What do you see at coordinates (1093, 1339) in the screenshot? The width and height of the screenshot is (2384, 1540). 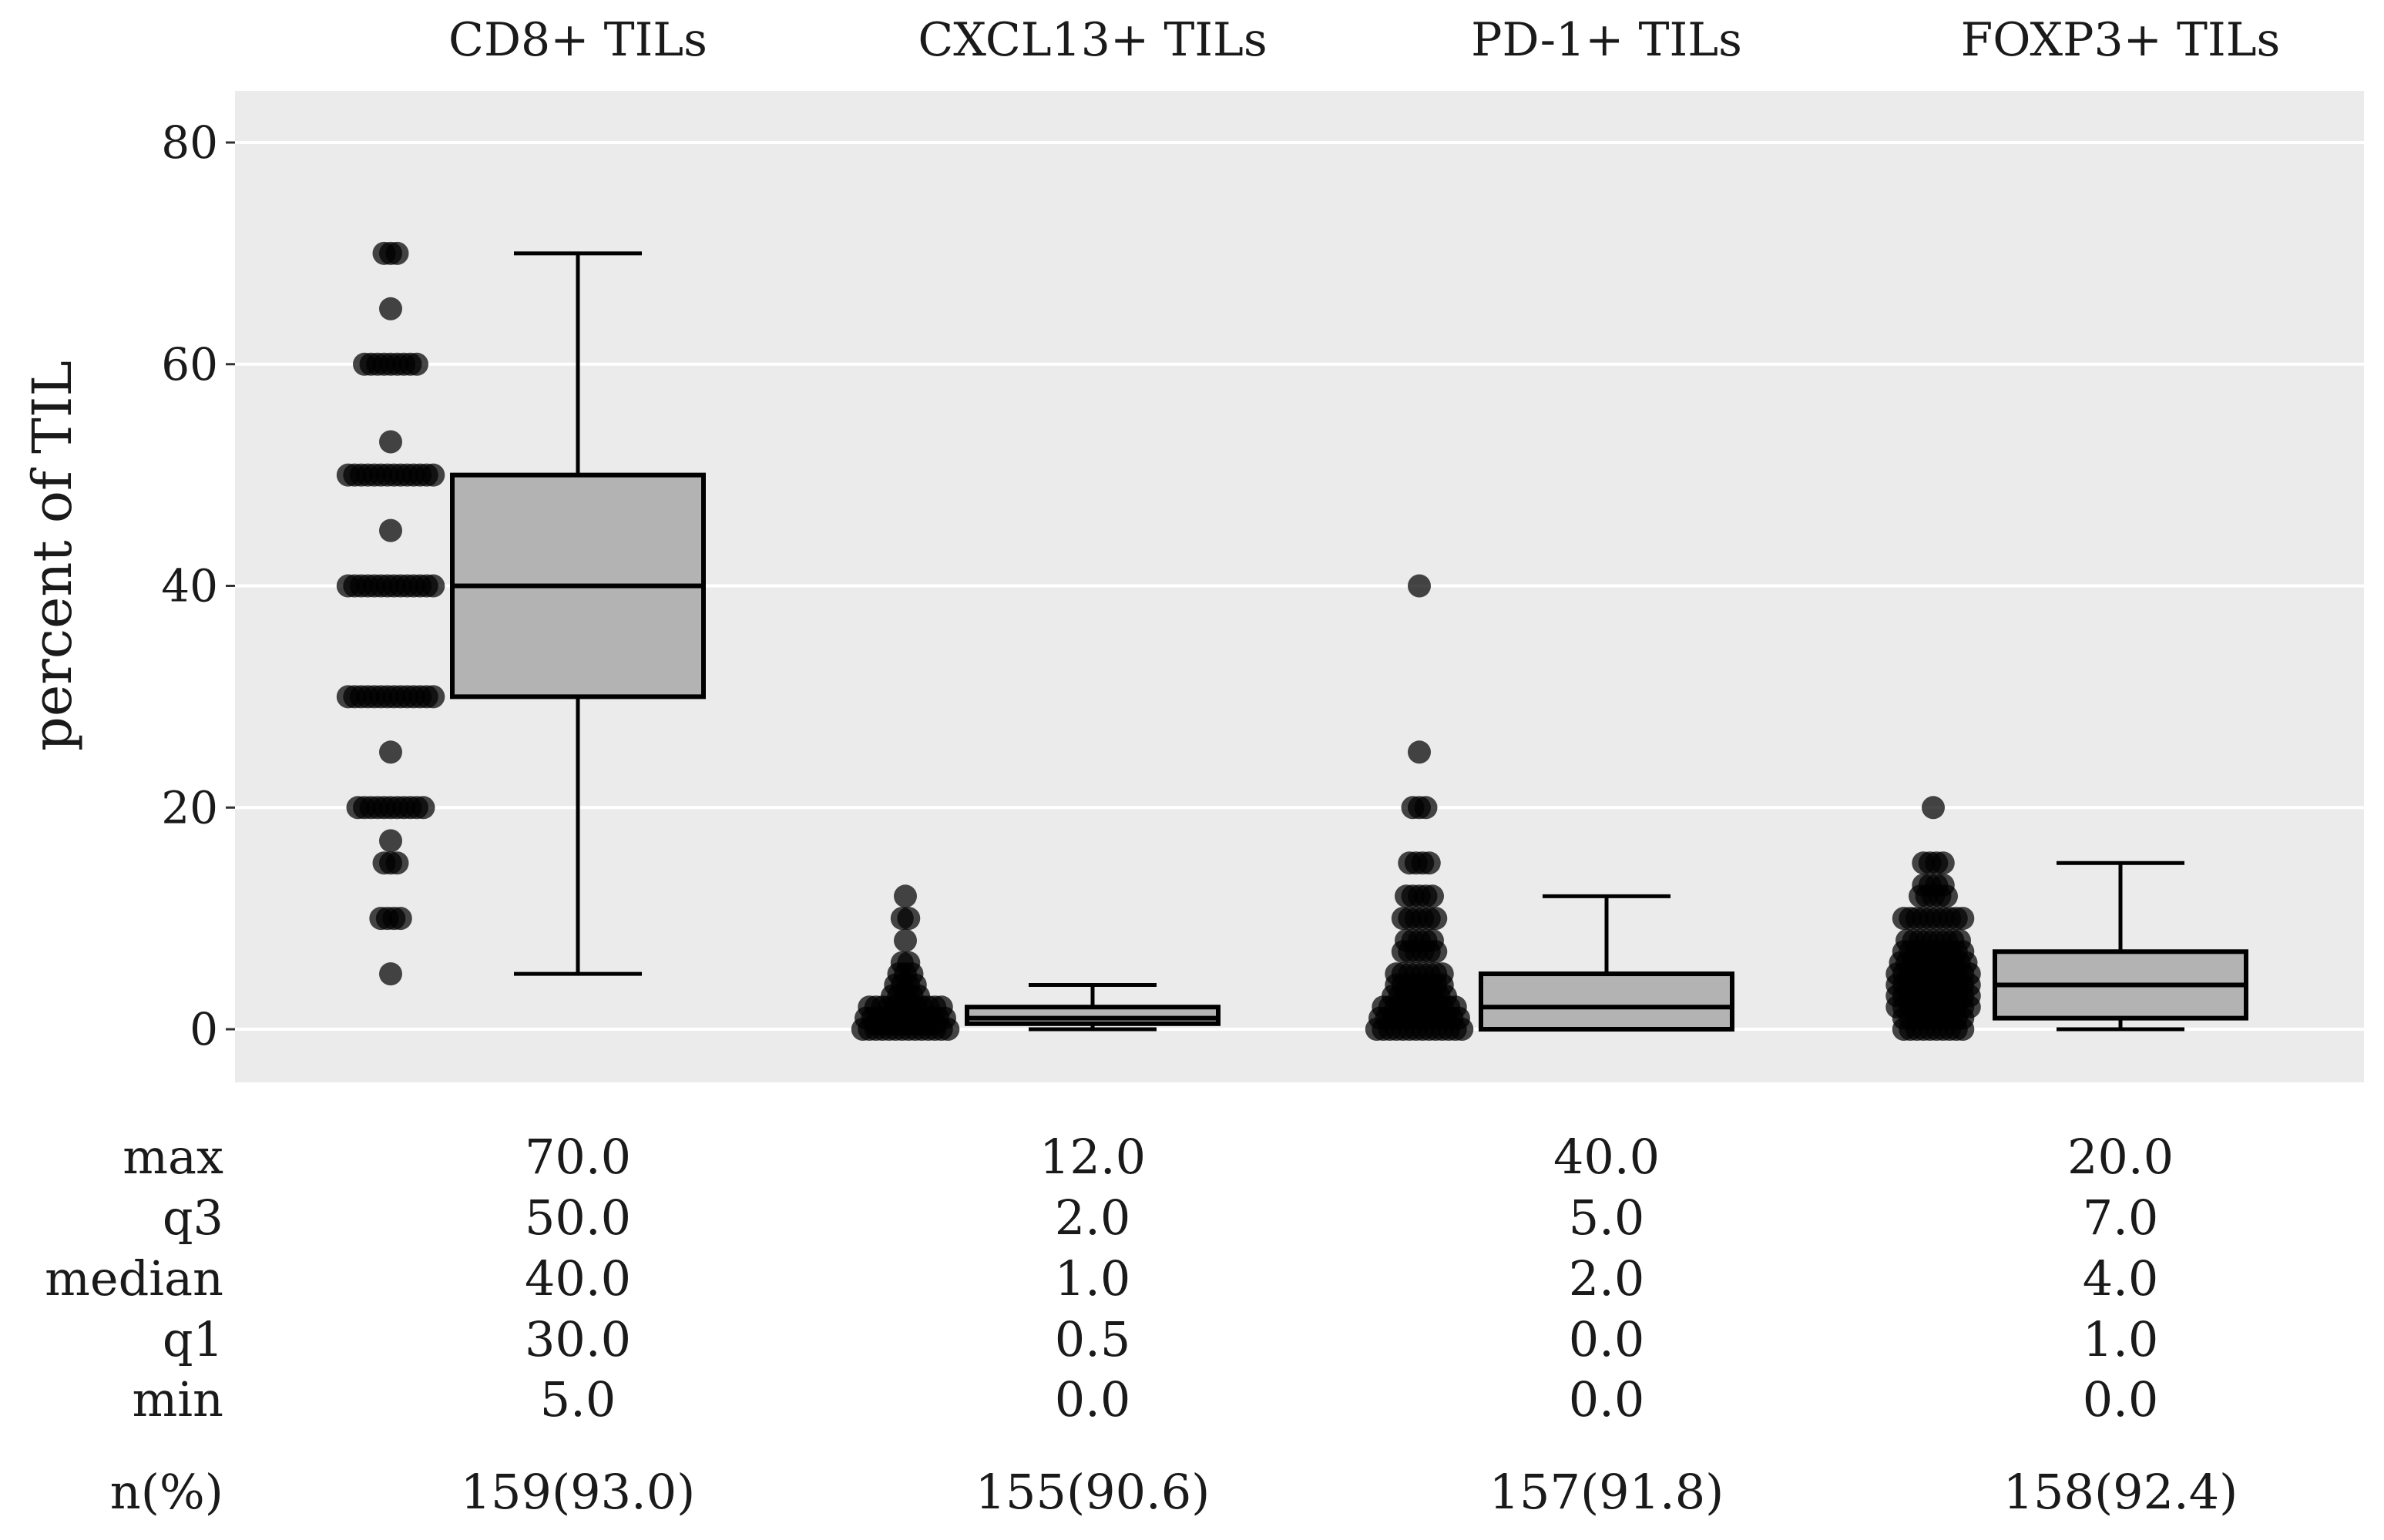 I see `stat-value: 0.5` at bounding box center [1093, 1339].